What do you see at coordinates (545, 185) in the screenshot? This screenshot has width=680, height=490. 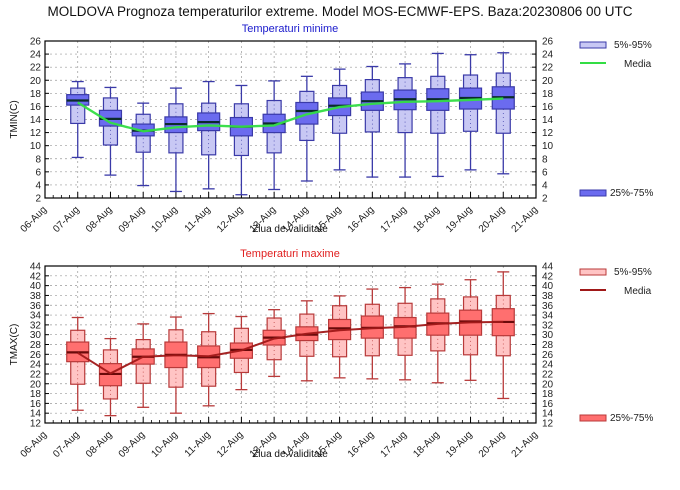 I see `y-tick-label-right: 4` at bounding box center [545, 185].